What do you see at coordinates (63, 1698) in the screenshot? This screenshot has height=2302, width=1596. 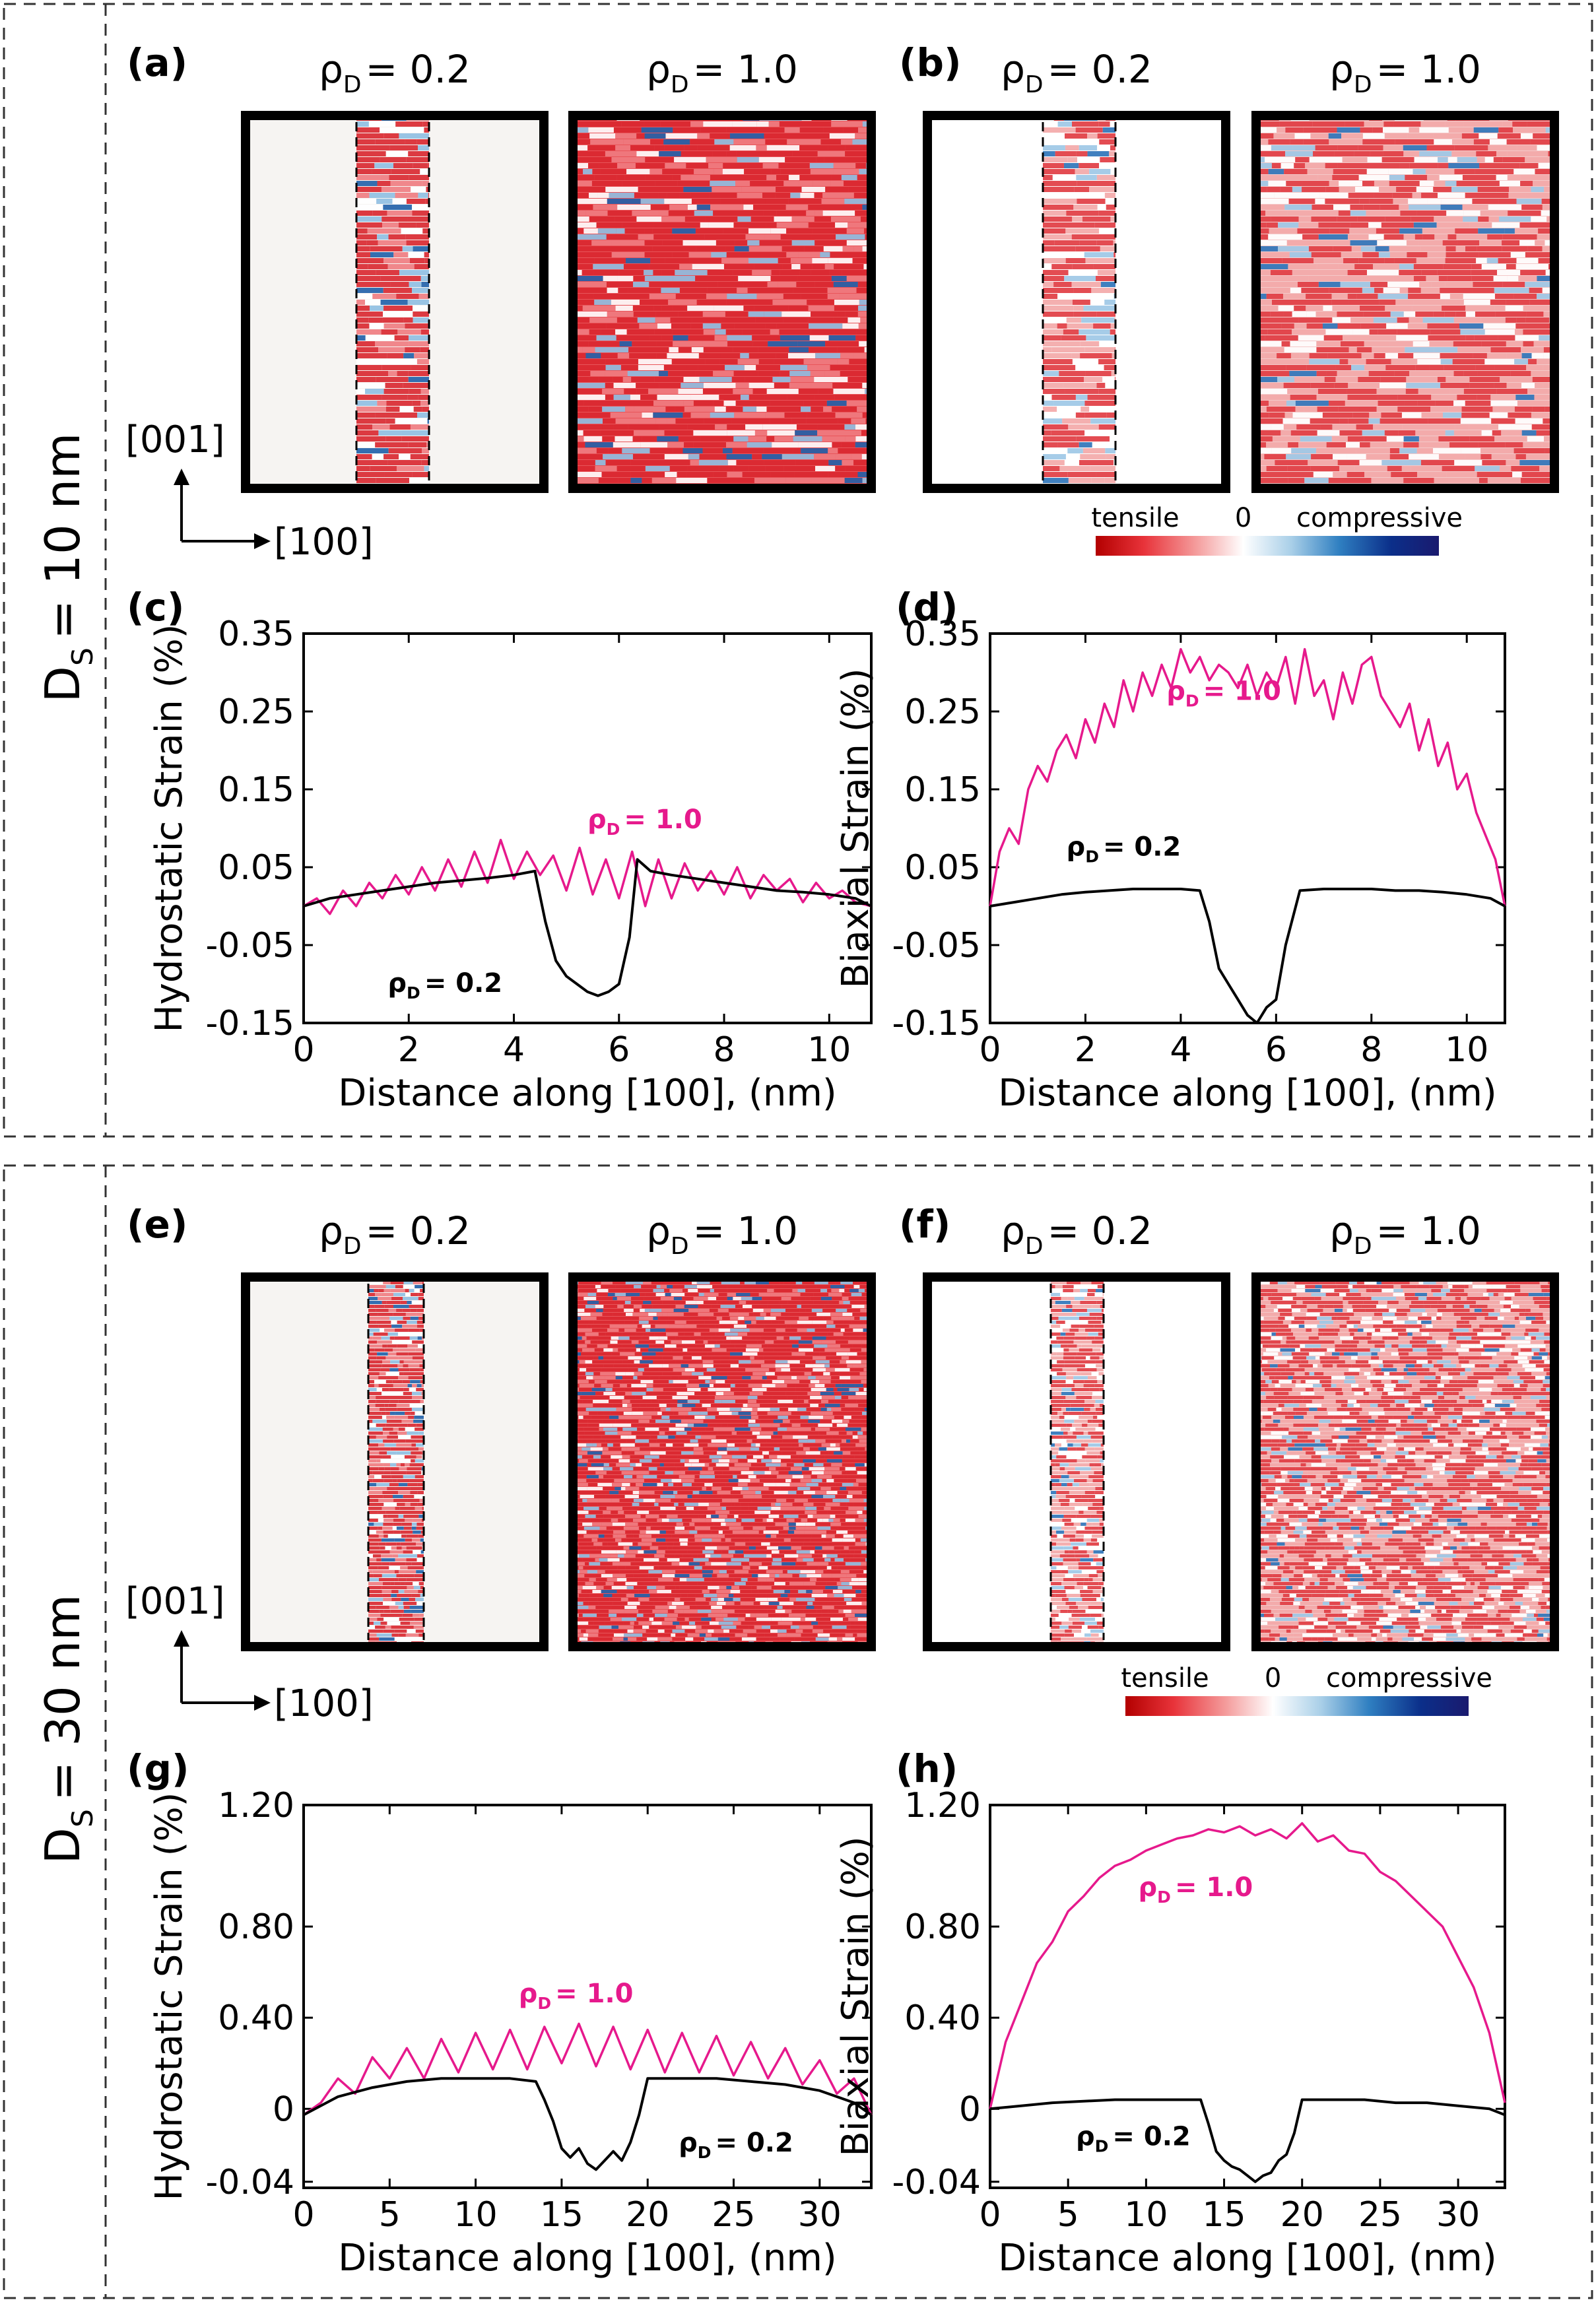 I see `row-label-value: = 30 nm` at bounding box center [63, 1698].